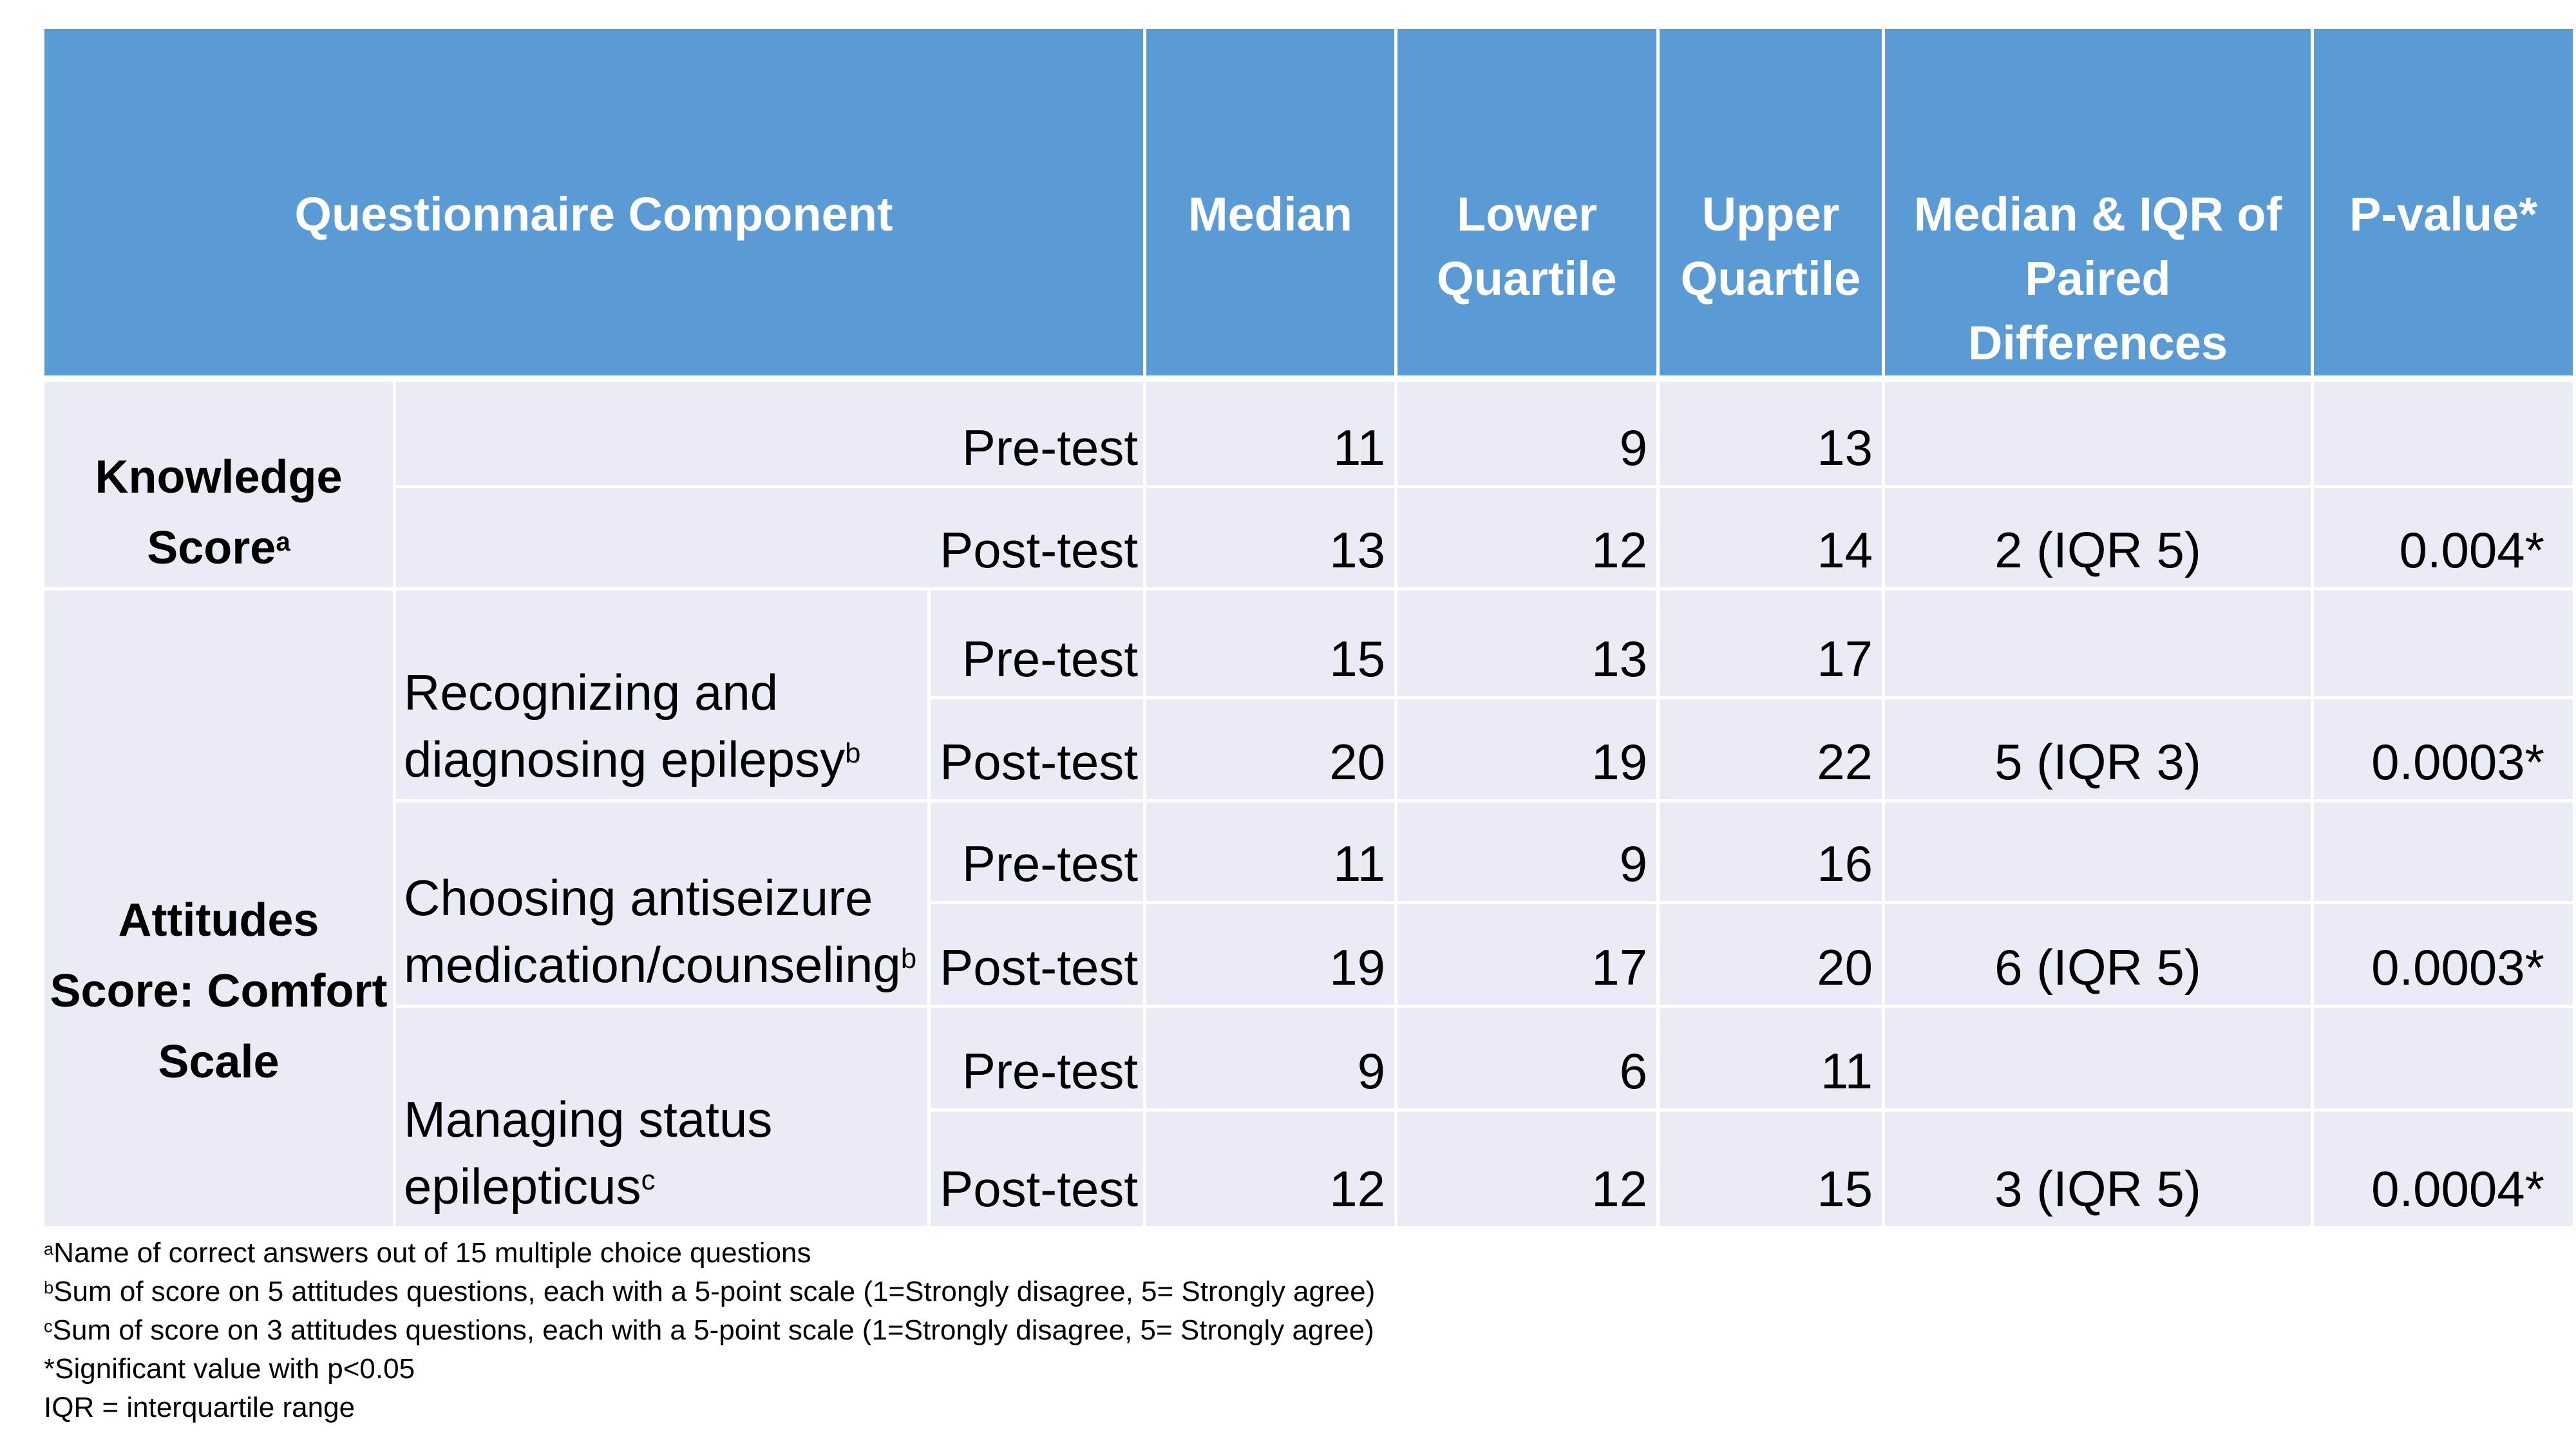 The height and width of the screenshot is (1449, 2576). What do you see at coordinates (1527, 954) in the screenshot?
I see `cell-choosing-post-lower: 17` at bounding box center [1527, 954].